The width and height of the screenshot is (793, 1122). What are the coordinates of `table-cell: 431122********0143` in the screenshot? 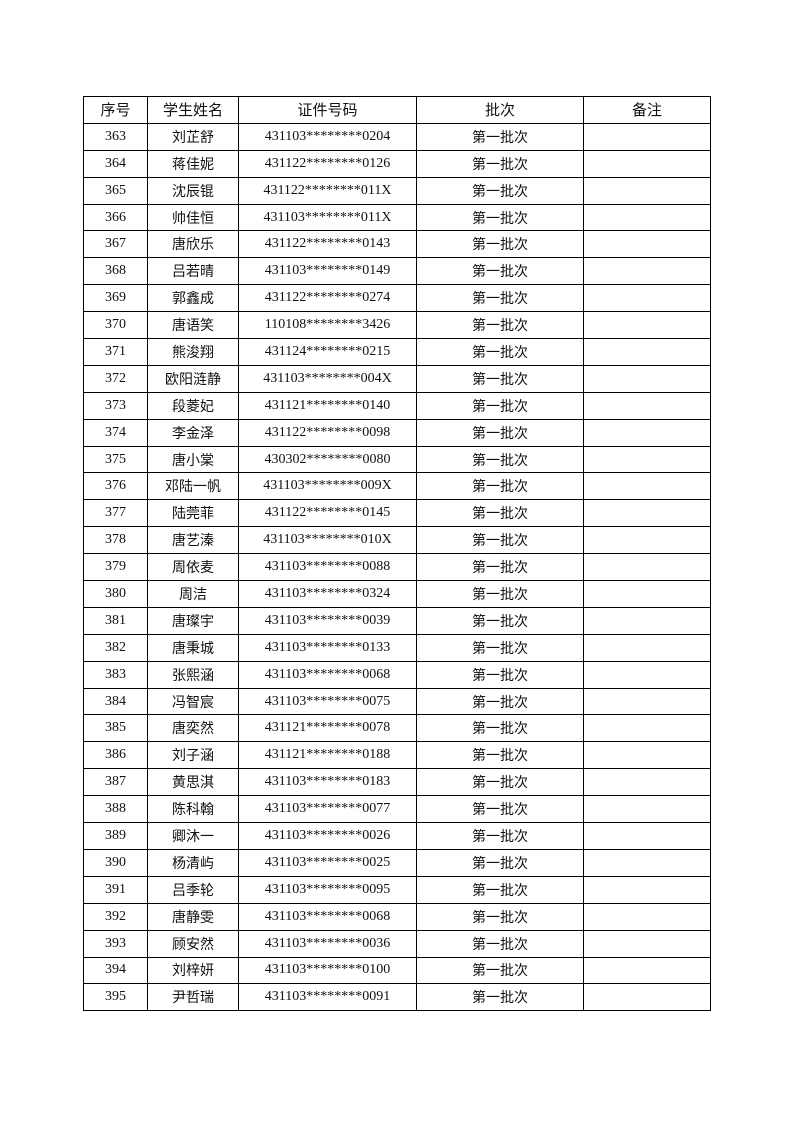 It's located at (327, 244).